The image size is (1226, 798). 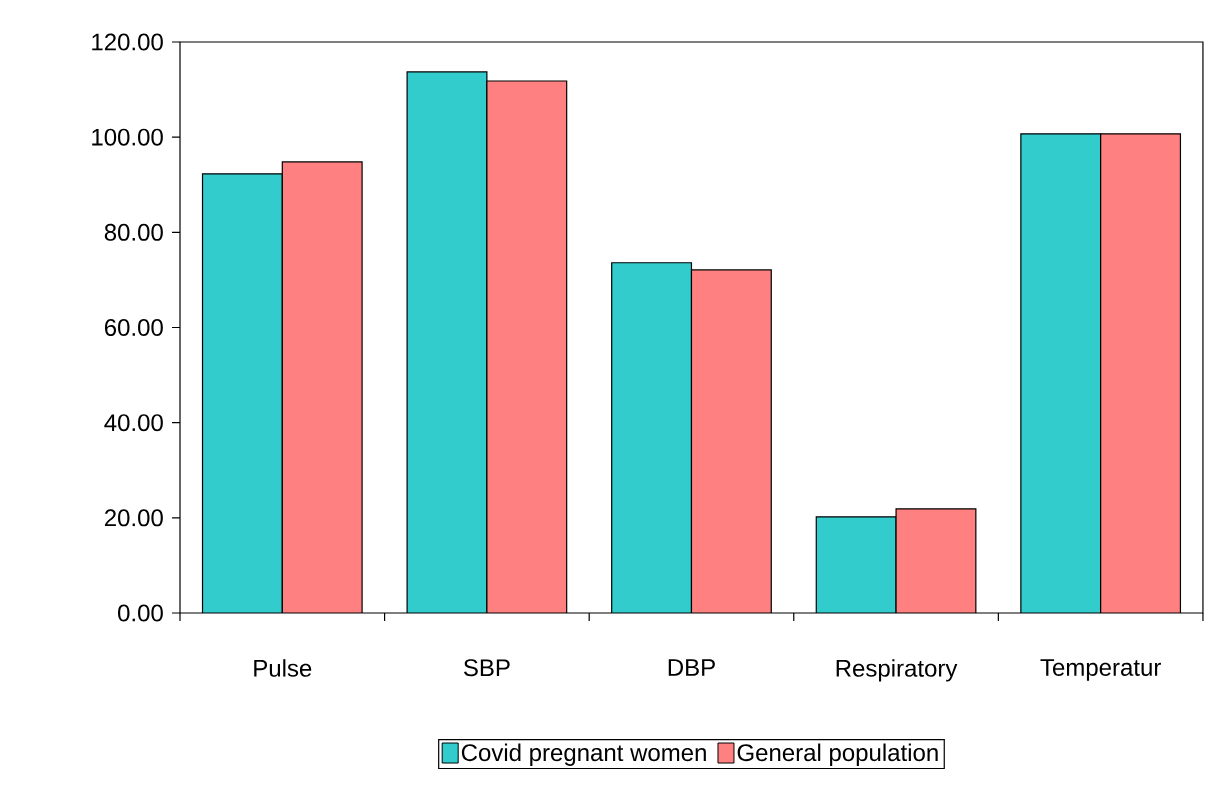 What do you see at coordinates (283, 668) in the screenshot?
I see `x-tick-label: Pulse` at bounding box center [283, 668].